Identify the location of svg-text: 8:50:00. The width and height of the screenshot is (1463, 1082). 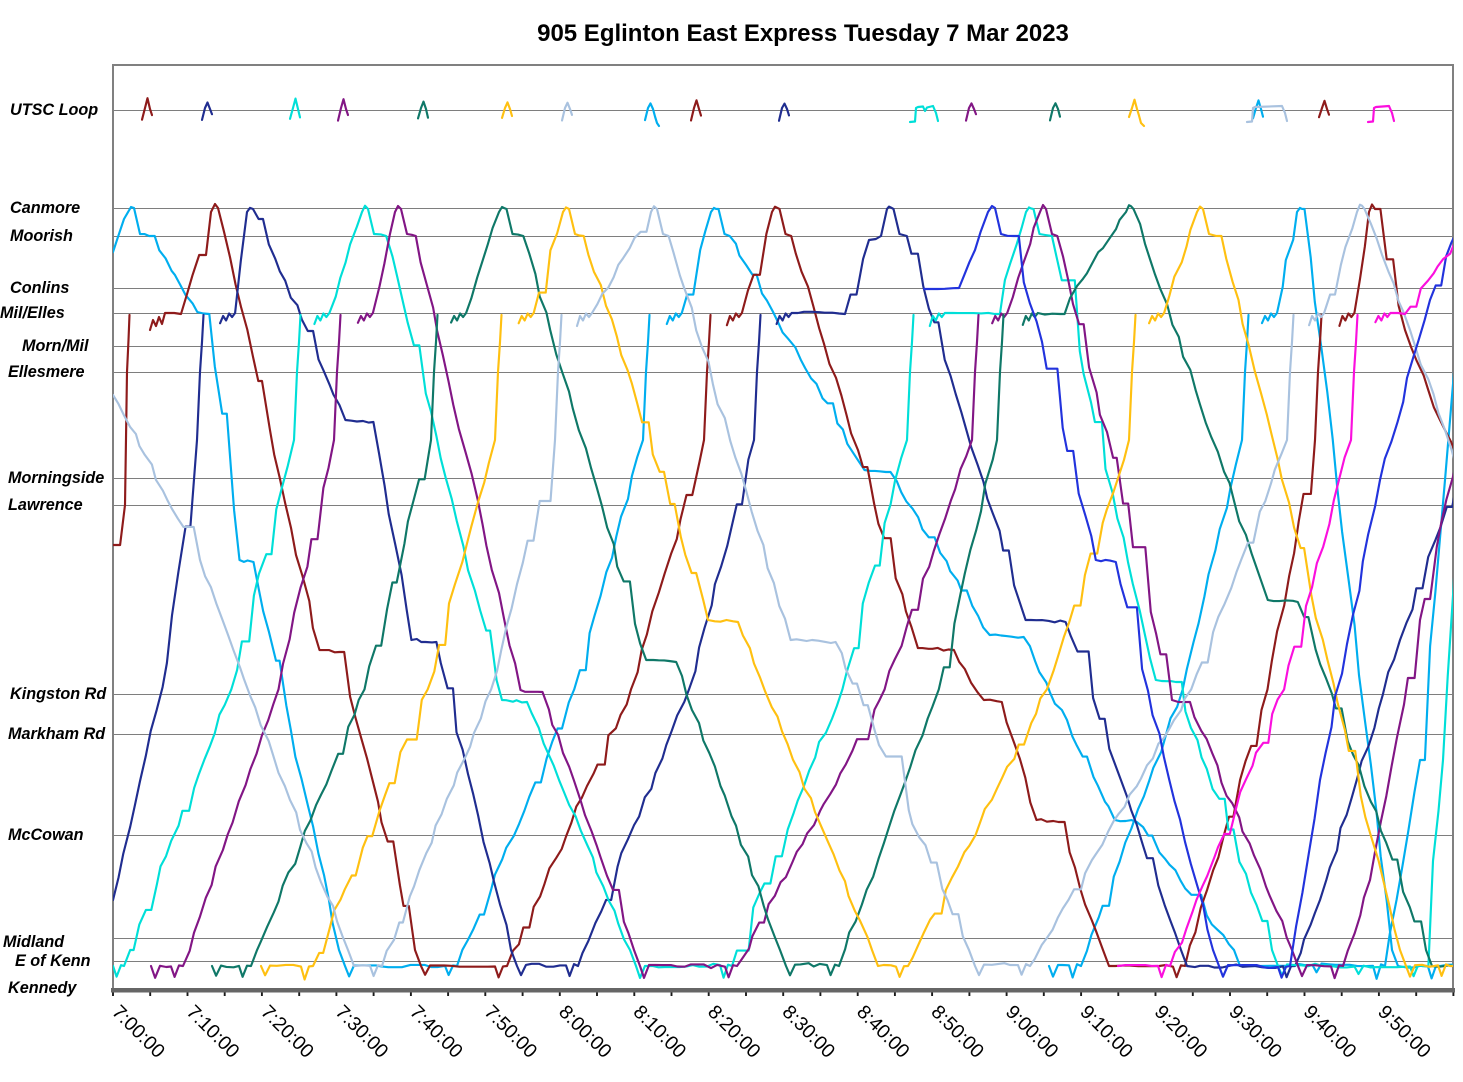
(958, 1032).